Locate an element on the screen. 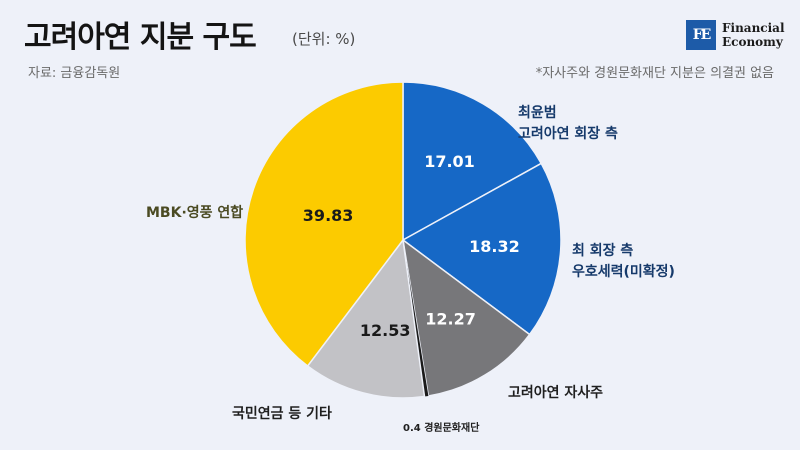 The height and width of the screenshot is (450, 800). slice-category-label: 최윤범 고려아연 회장 측 is located at coordinates (568, 123).